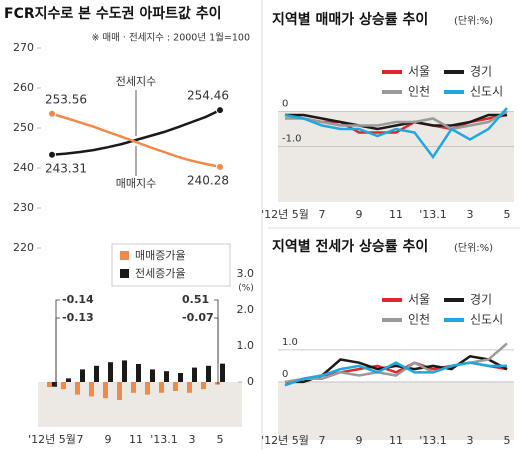  Describe the element at coordinates (160, 273) in the screenshot. I see `legend-label: 전세증가율` at that location.